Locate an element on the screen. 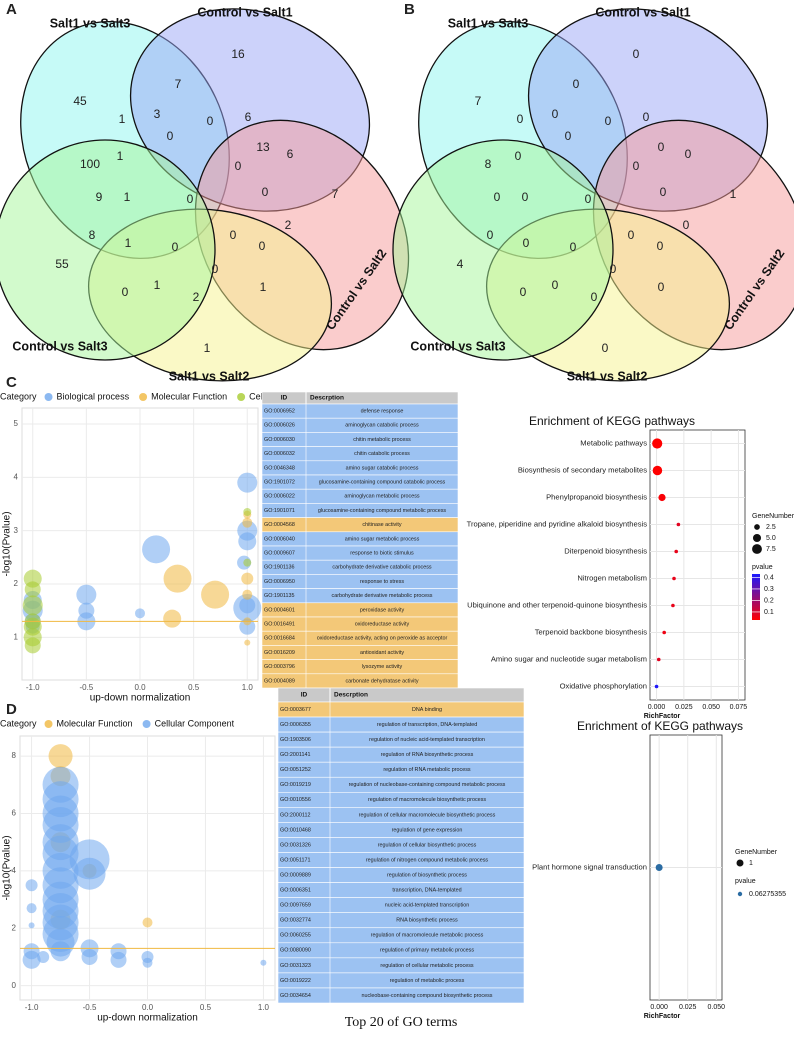  legend-title: GeneNumber is located at coordinates (773, 516).